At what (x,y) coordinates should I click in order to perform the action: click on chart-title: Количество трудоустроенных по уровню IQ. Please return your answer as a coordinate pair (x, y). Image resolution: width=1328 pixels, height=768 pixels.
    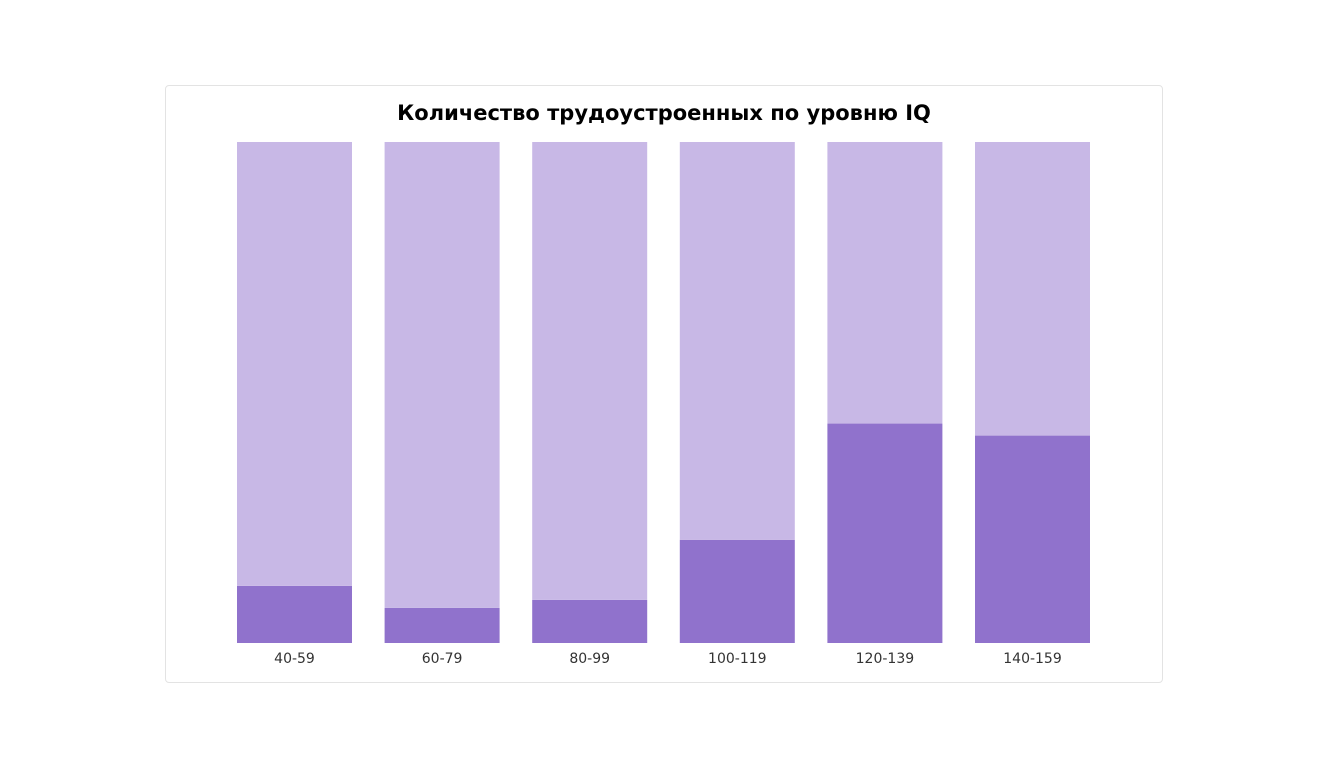
    Looking at the image, I should click on (664, 113).